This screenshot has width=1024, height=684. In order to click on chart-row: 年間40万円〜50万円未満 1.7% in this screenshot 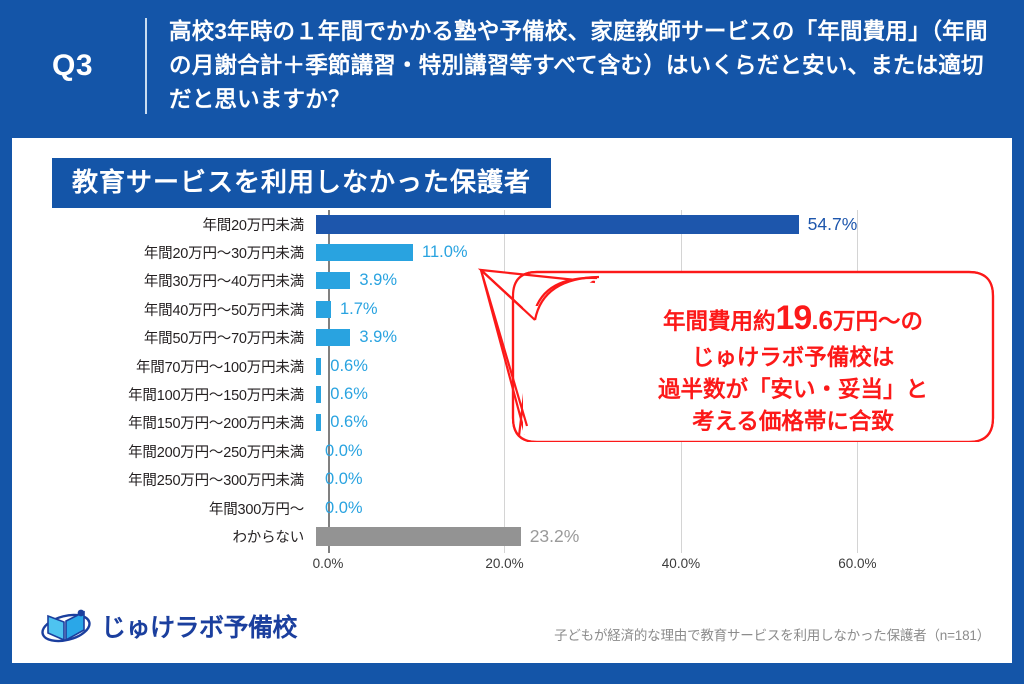, I will do `click(512, 309)`.